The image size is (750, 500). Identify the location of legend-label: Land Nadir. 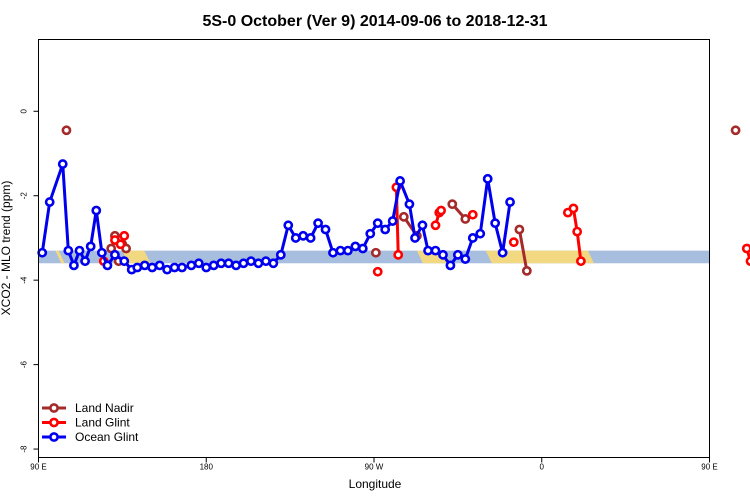
(104, 408).